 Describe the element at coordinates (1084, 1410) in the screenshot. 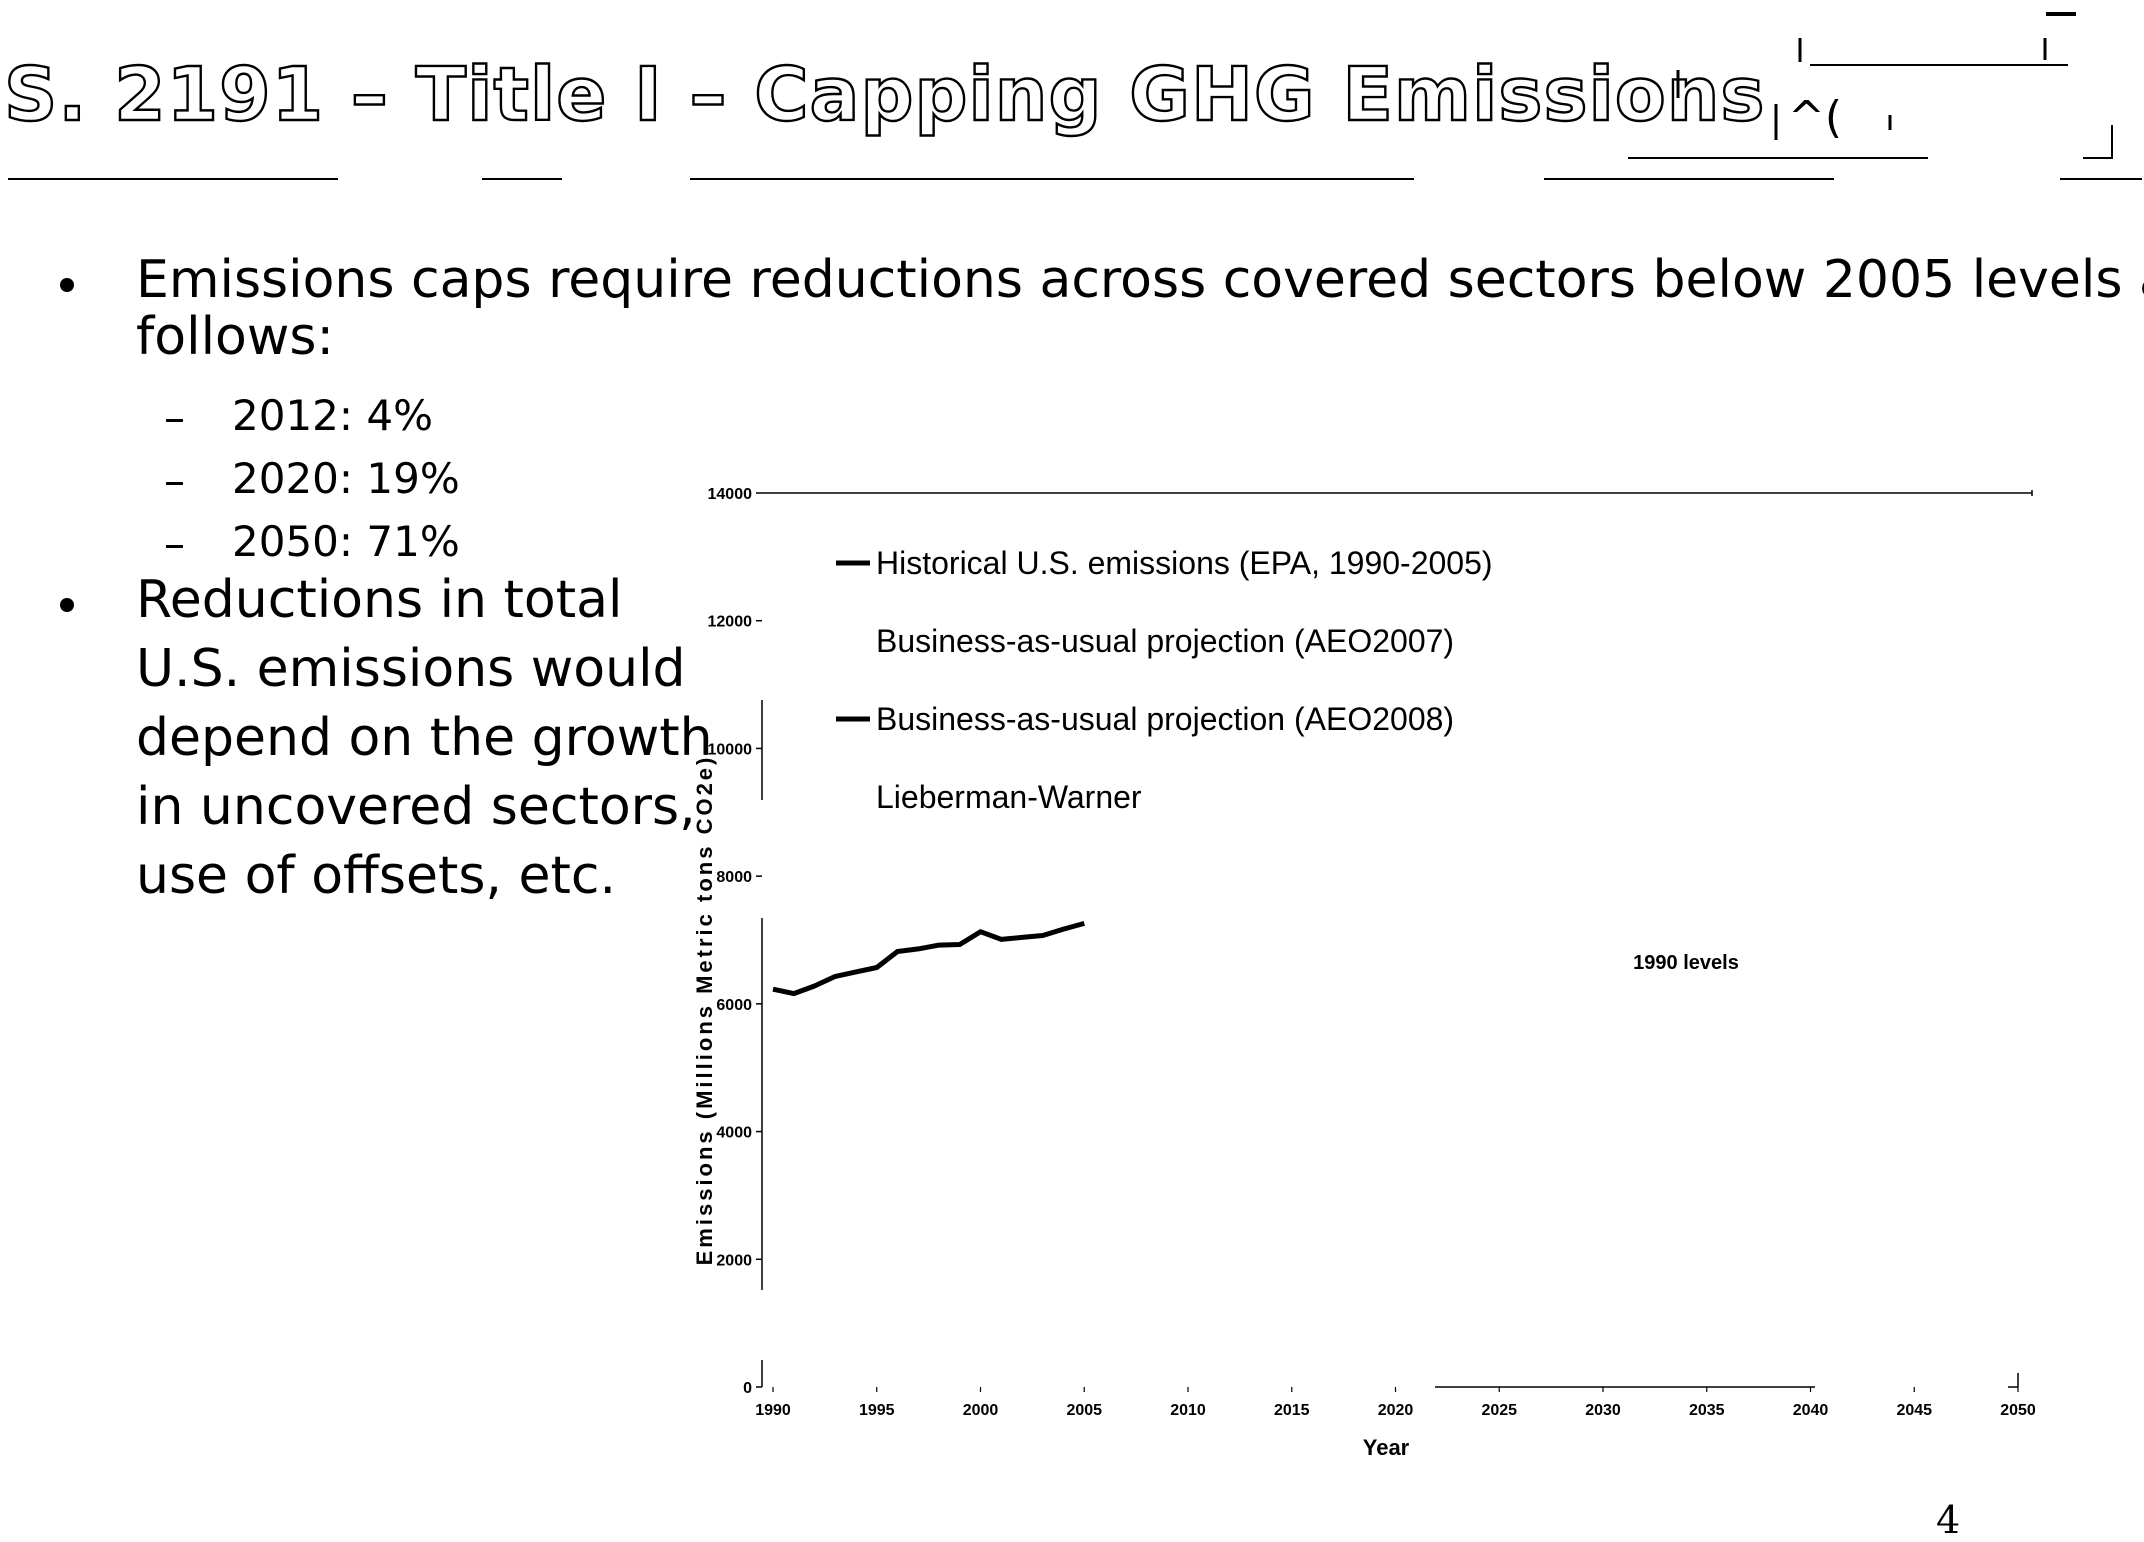

I see `x-tick-label: 2005` at that location.